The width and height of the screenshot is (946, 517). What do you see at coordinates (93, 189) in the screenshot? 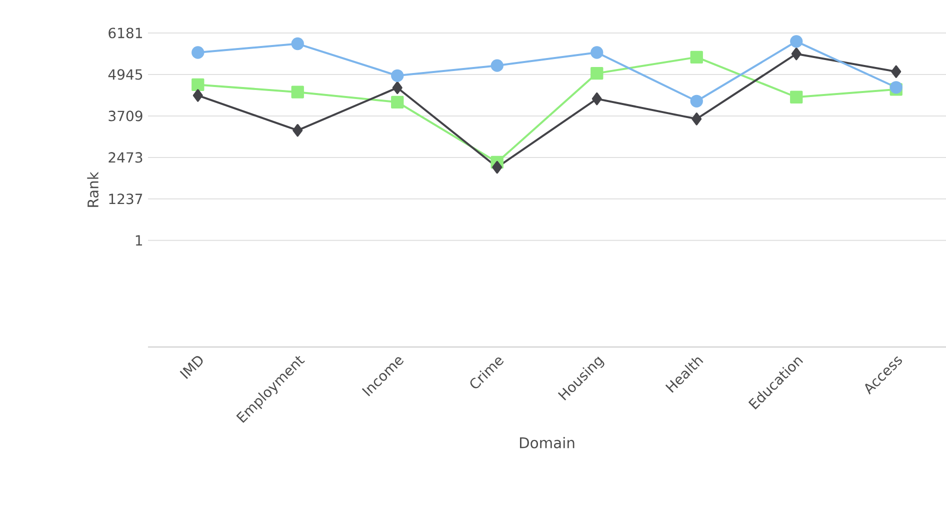
I see `y-axis-title: Rank` at bounding box center [93, 189].